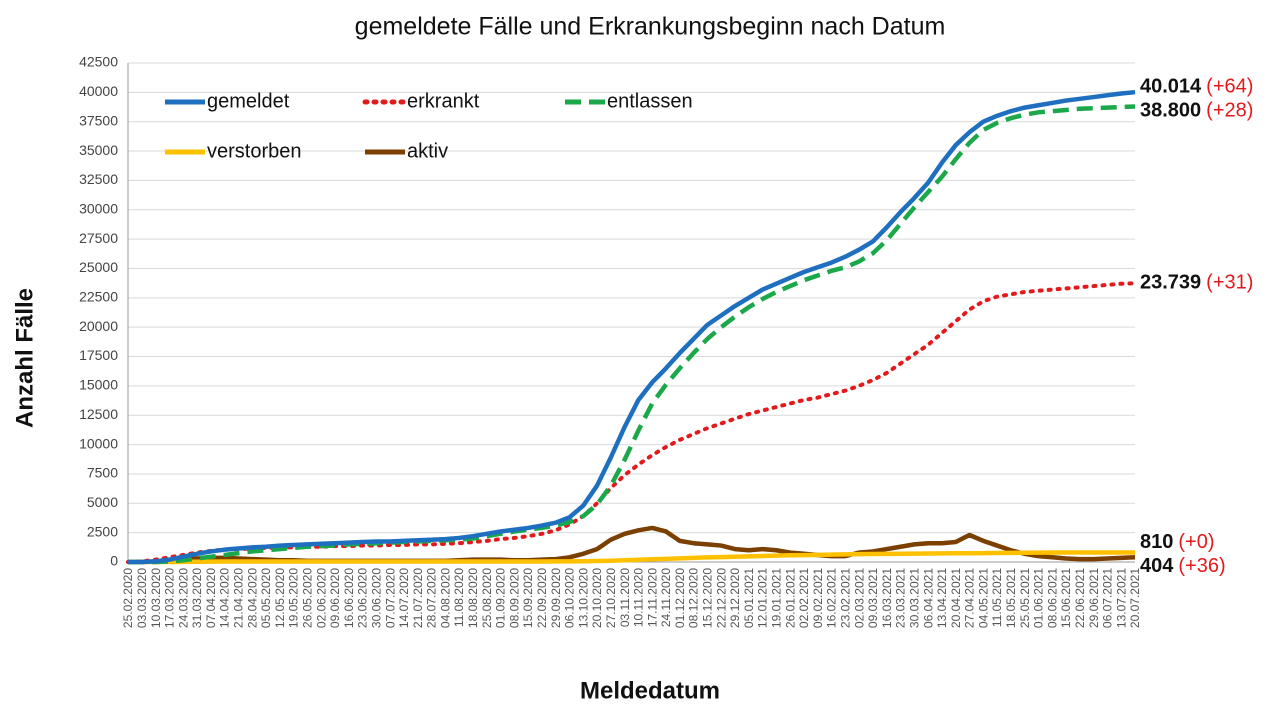 The width and height of the screenshot is (1287, 704). What do you see at coordinates (252, 598) in the screenshot?
I see `x-tick-label: 28.04.2020` at bounding box center [252, 598].